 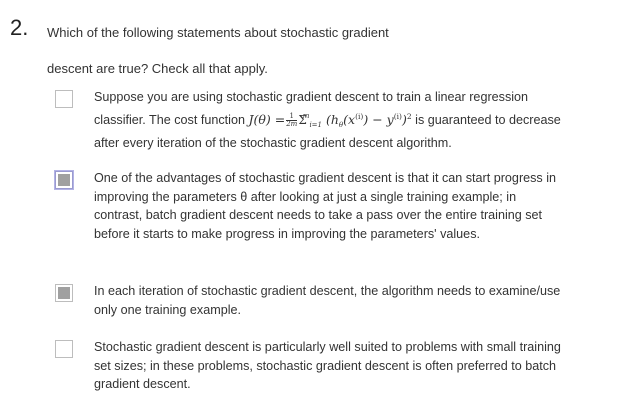 What do you see at coordinates (64, 293) in the screenshot?
I see `option-3-checkbox` at bounding box center [64, 293].